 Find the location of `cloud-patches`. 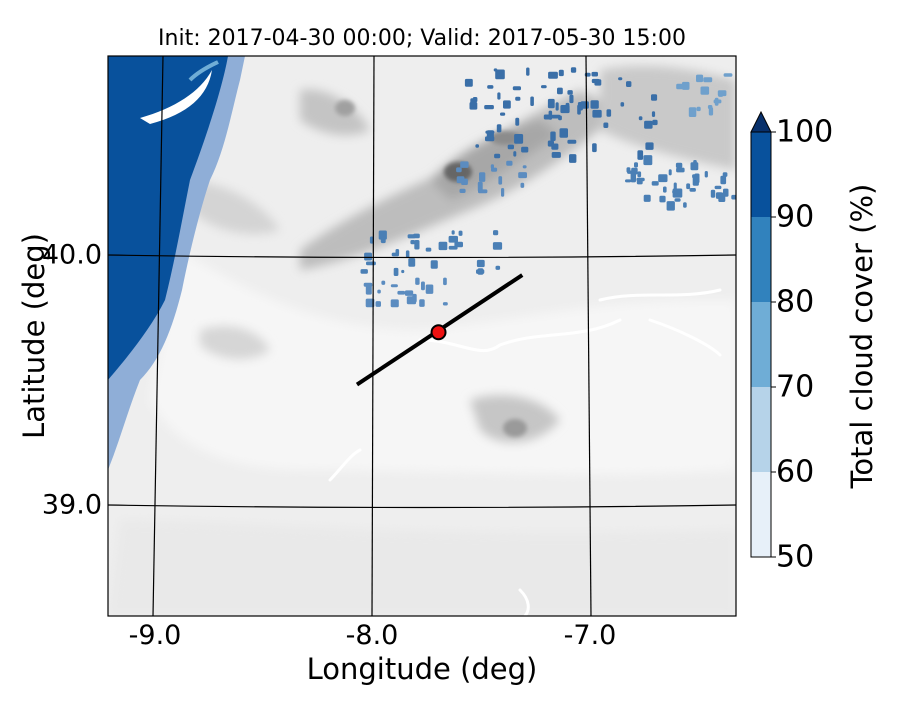

cloud-patches is located at coordinates (548, 187).